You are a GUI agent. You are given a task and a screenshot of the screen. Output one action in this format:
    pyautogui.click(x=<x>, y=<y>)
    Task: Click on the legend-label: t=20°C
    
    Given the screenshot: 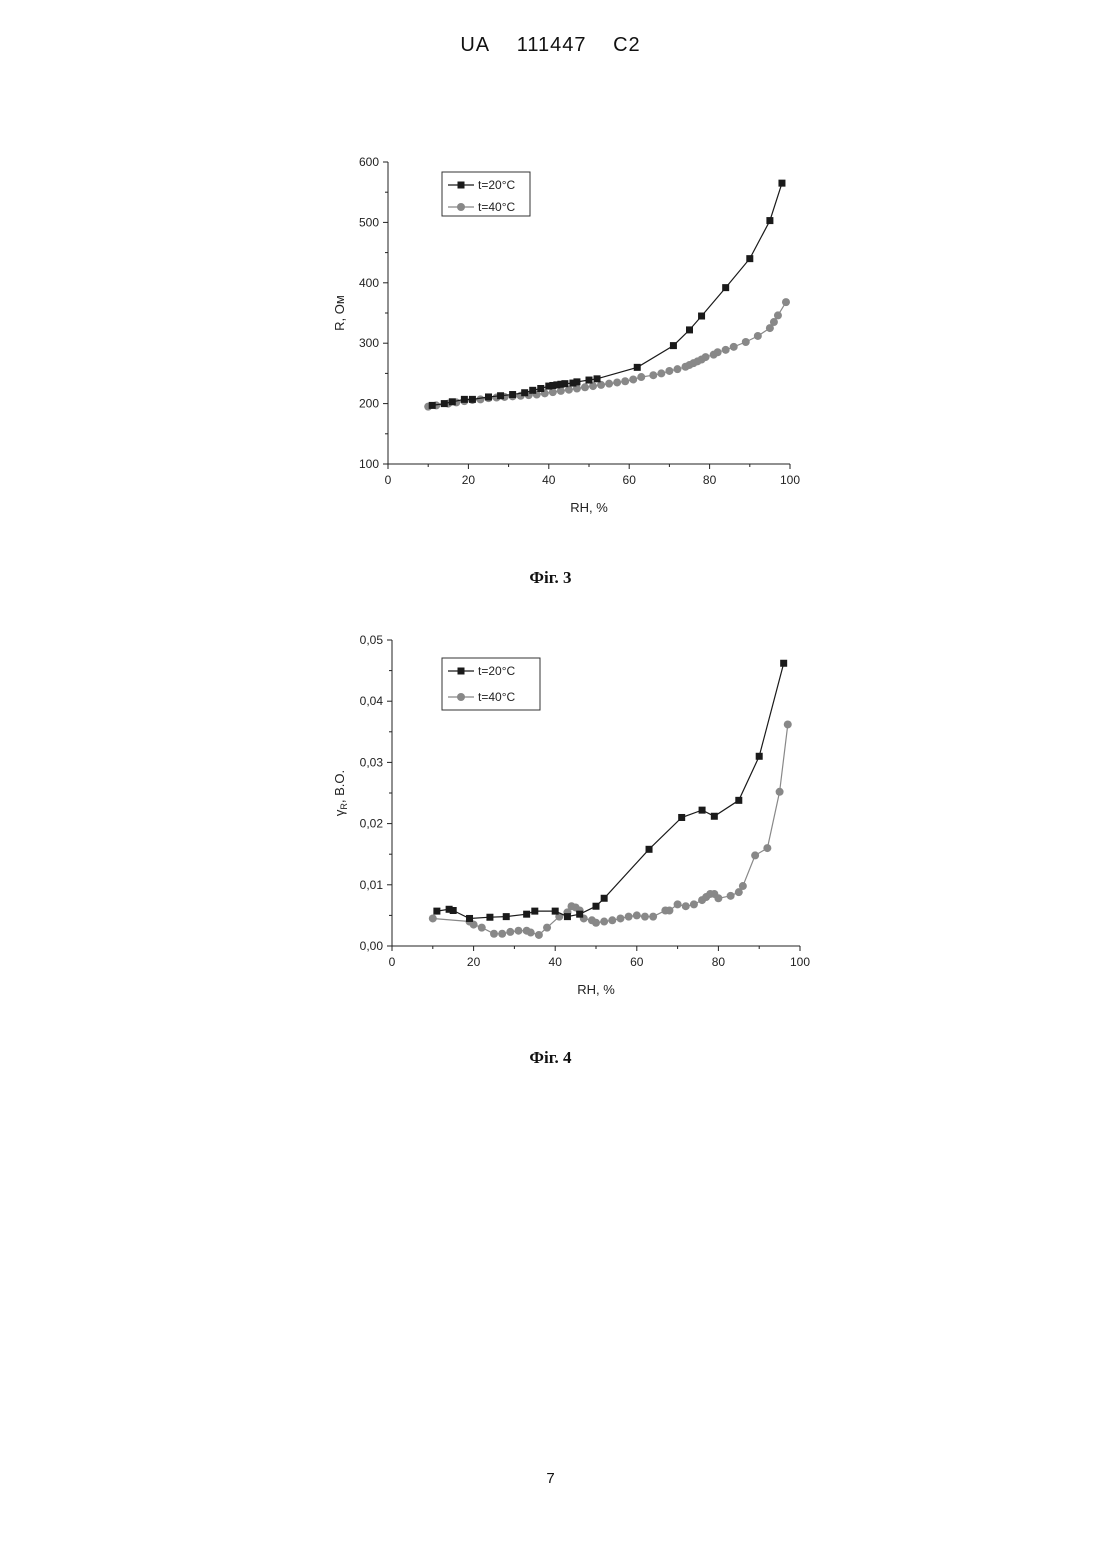 What is the action you would take?
    pyautogui.click(x=496, y=671)
    